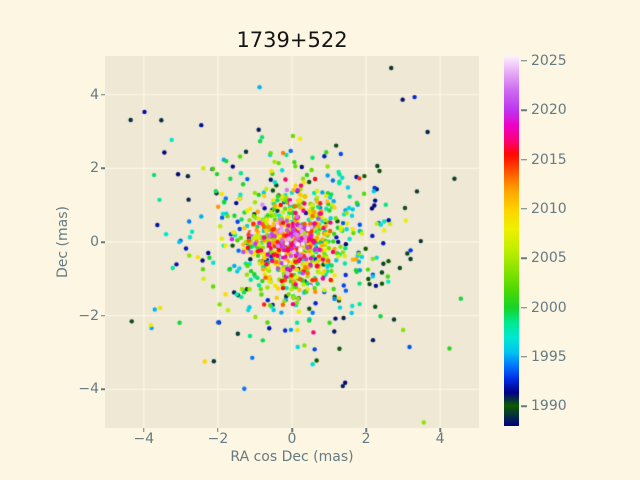  What do you see at coordinates (549, 258) in the screenshot?
I see `colorbar-tick-label: 2005` at bounding box center [549, 258].